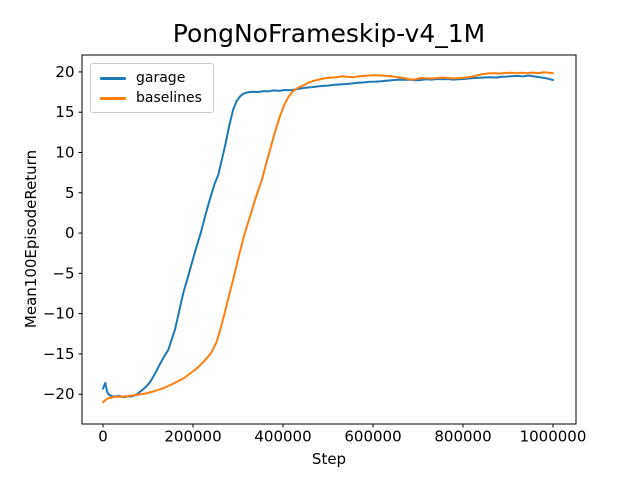 Image resolution: width=640 pixels, height=480 pixels. What do you see at coordinates (59, 314) in the screenshot?
I see `y-tick-label: −10` at bounding box center [59, 314].